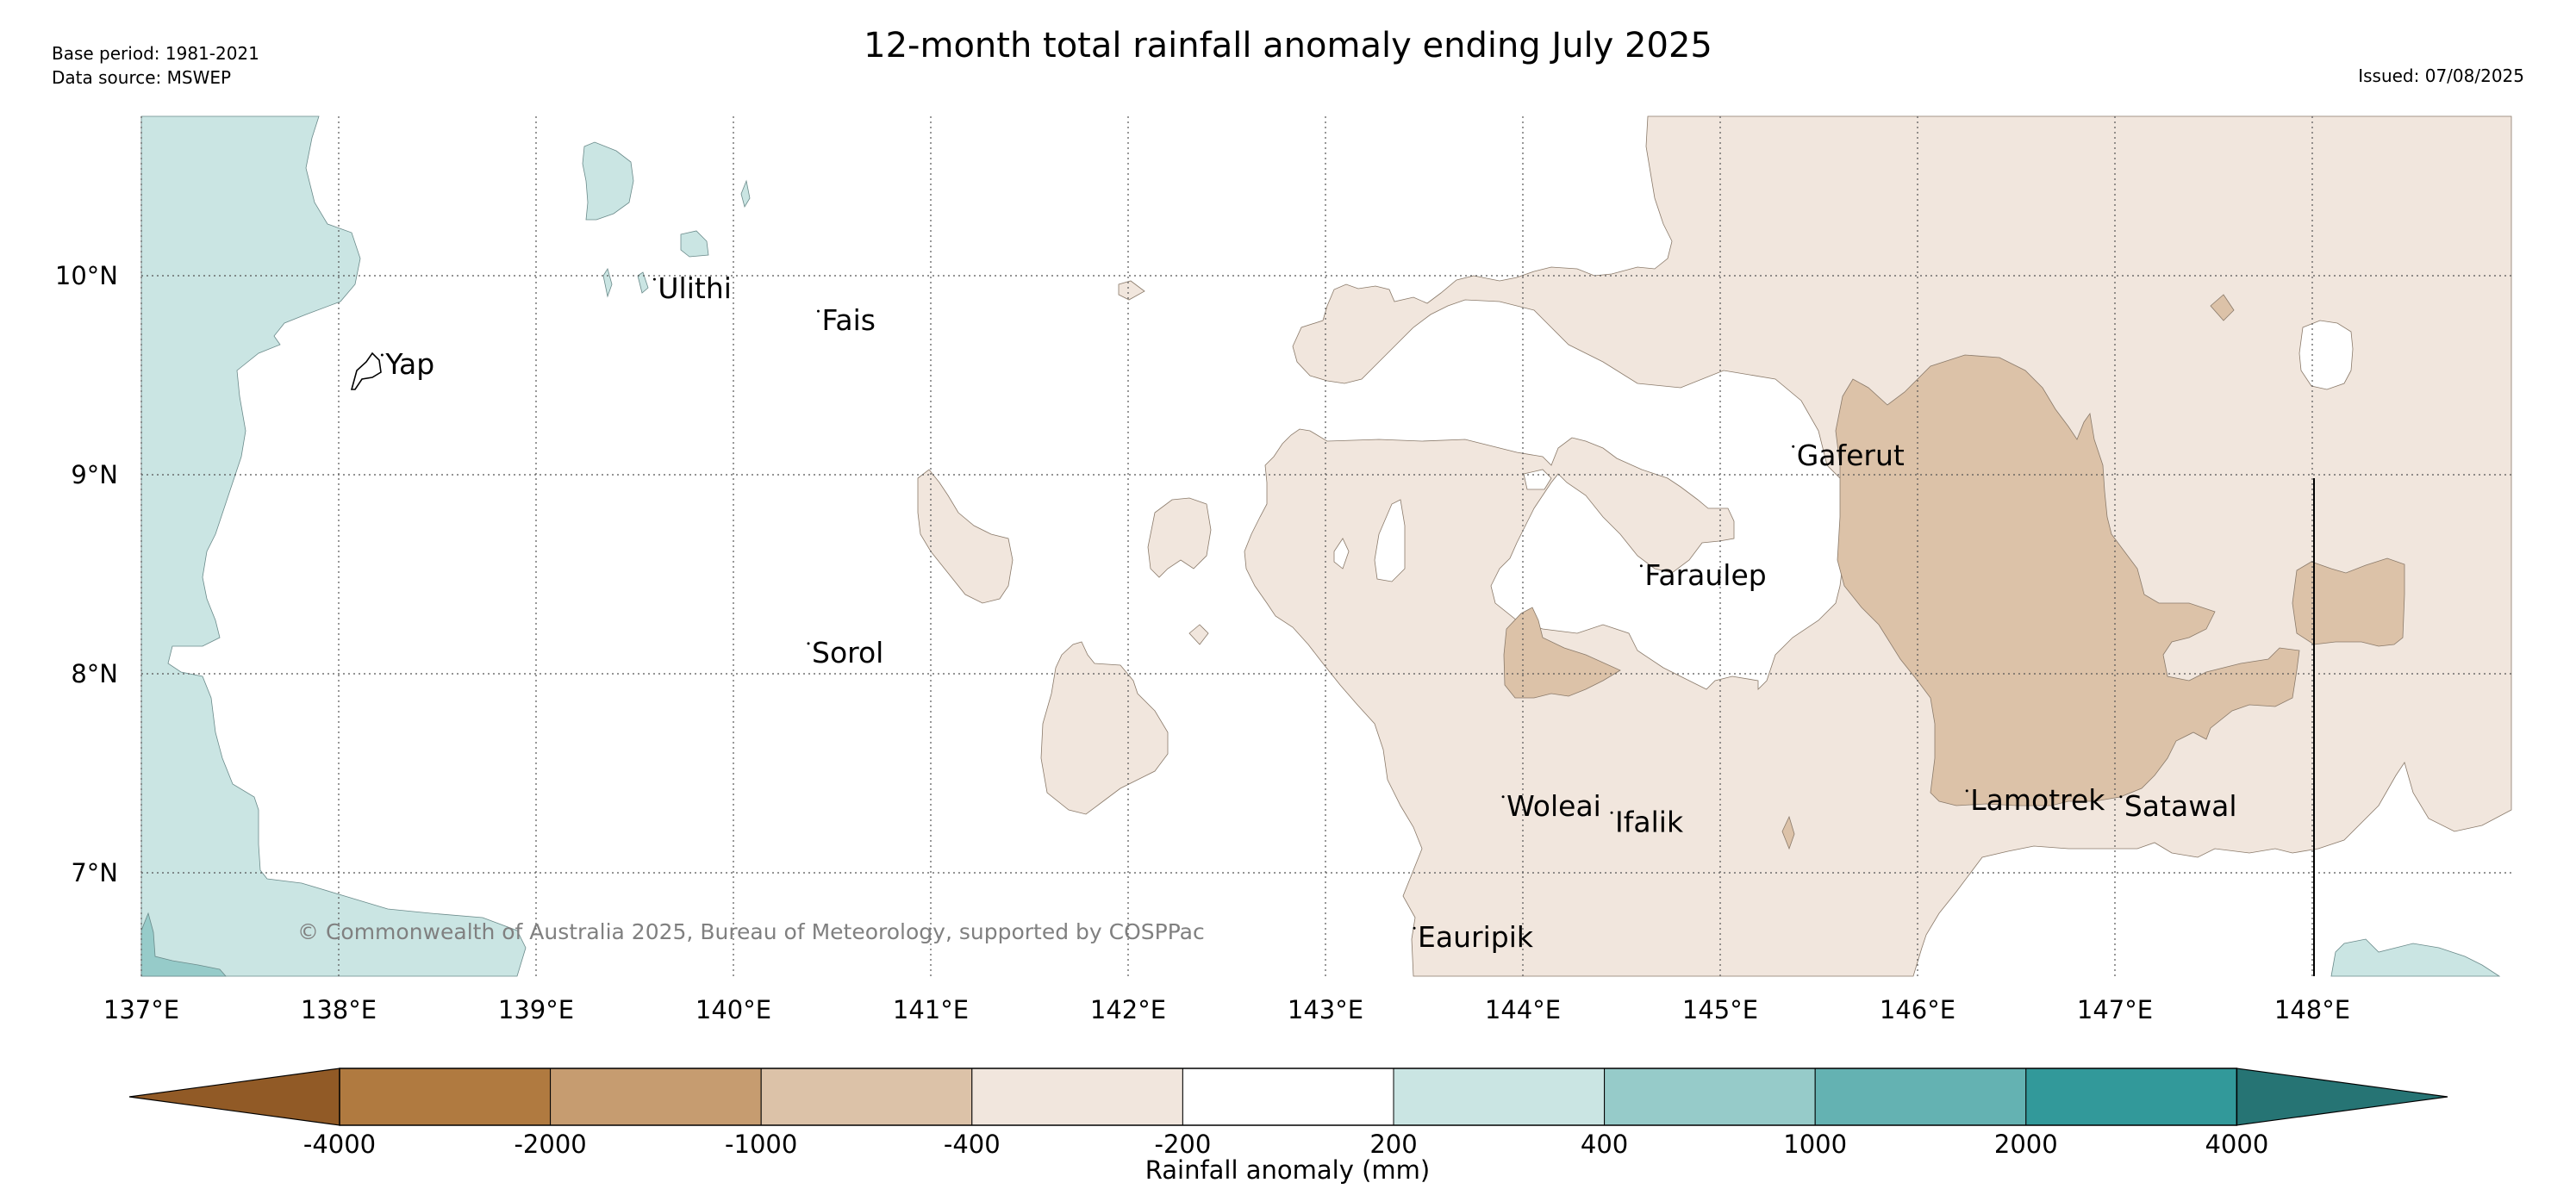 The height and width of the screenshot is (1189, 2576). I want to click on anomaly-region-light-teal-140e, so click(694, 244).